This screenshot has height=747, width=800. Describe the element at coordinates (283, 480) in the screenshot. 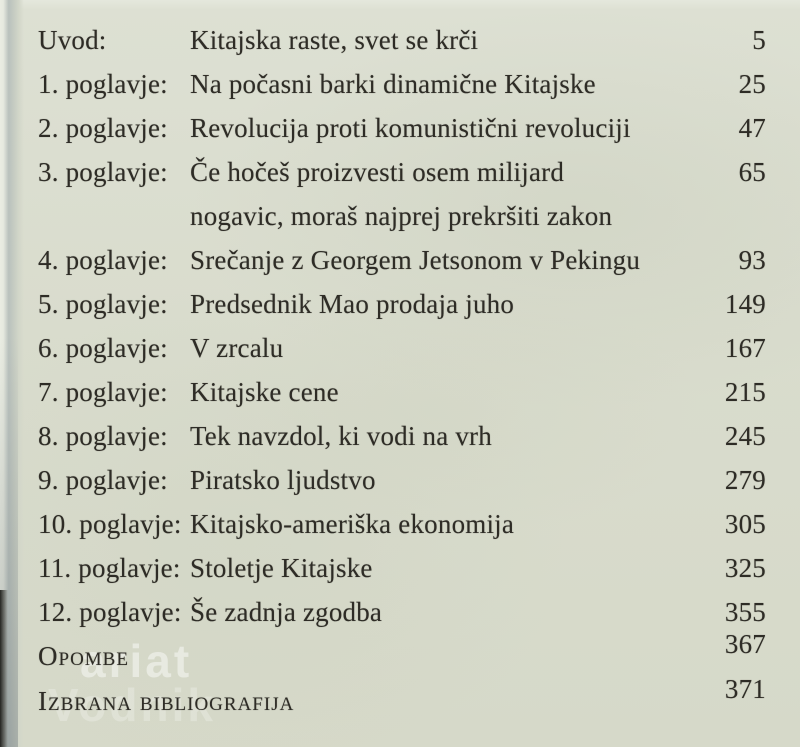

I see `toc-title: Piratsko ljudstvo` at that location.